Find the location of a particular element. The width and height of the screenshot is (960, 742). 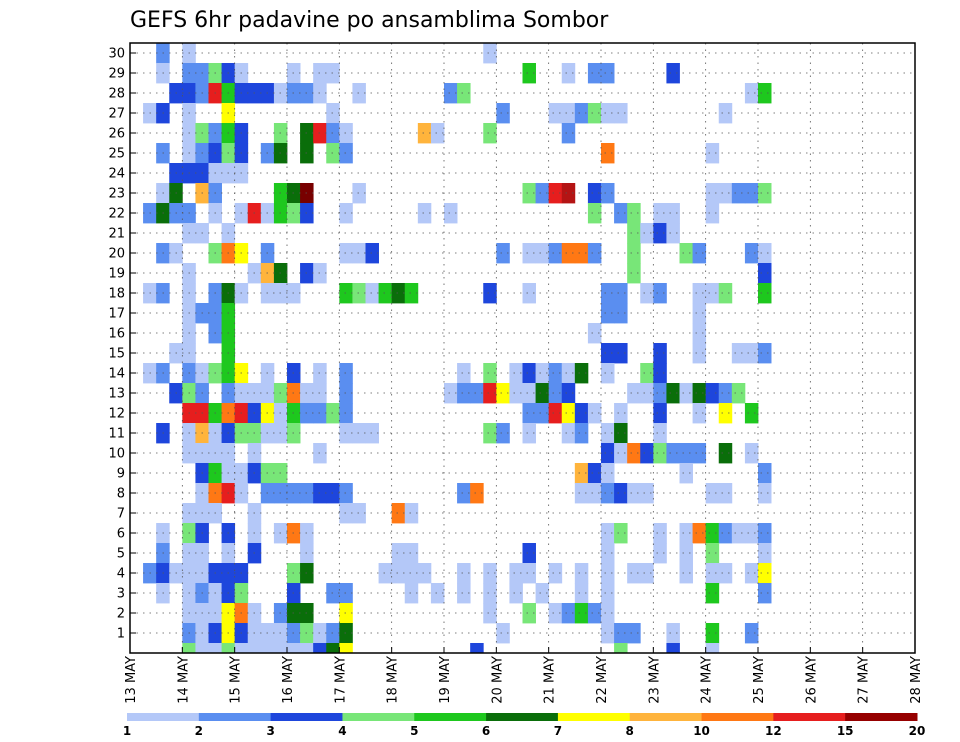

y-tick-label: 15 is located at coordinates (116, 354).